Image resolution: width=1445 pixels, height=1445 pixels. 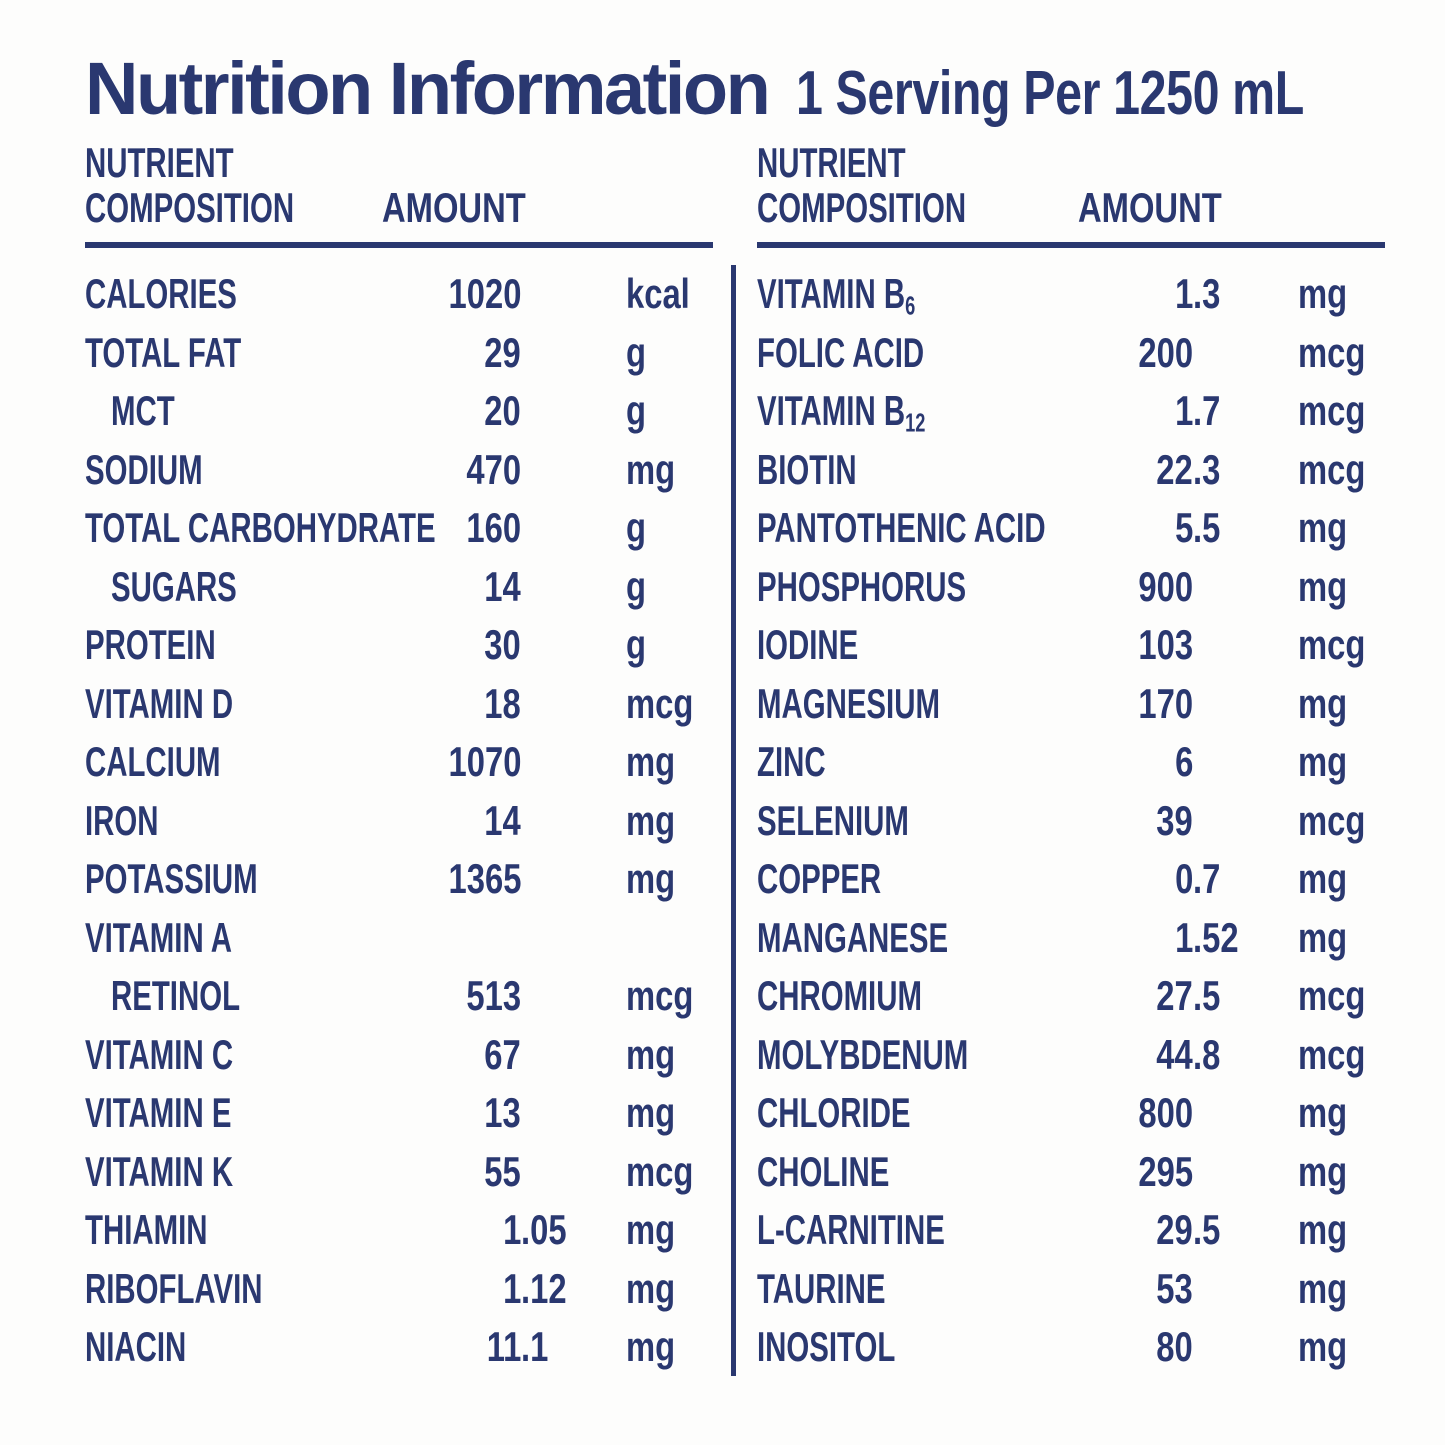 I want to click on header-rule, so click(x=399, y=245).